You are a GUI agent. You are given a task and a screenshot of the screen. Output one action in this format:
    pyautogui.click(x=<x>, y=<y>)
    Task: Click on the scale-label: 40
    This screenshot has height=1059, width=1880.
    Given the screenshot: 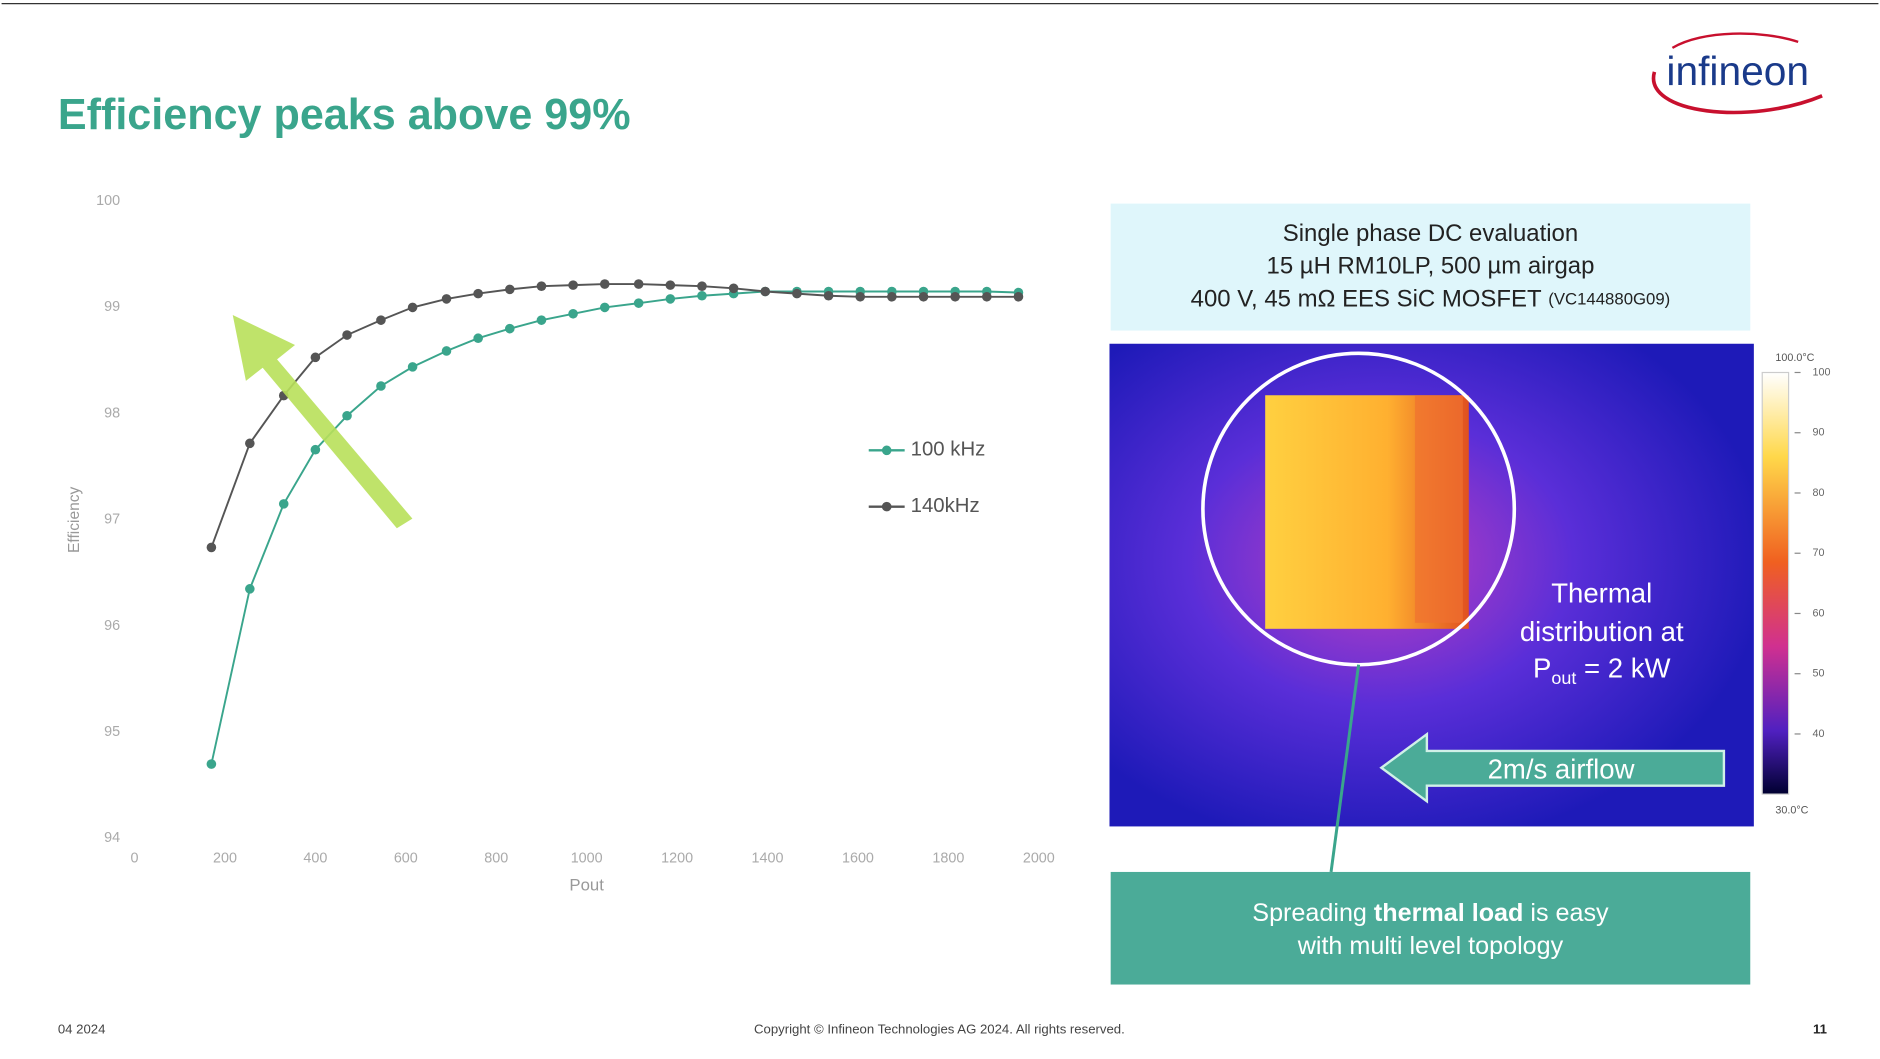 What is the action you would take?
    pyautogui.click(x=1819, y=734)
    